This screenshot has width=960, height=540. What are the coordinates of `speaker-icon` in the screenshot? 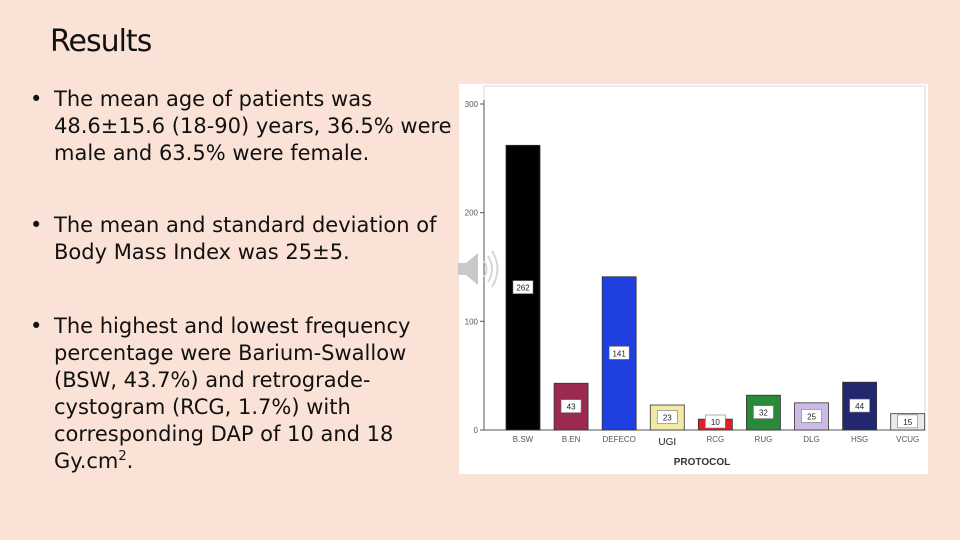 It's located at (480, 269).